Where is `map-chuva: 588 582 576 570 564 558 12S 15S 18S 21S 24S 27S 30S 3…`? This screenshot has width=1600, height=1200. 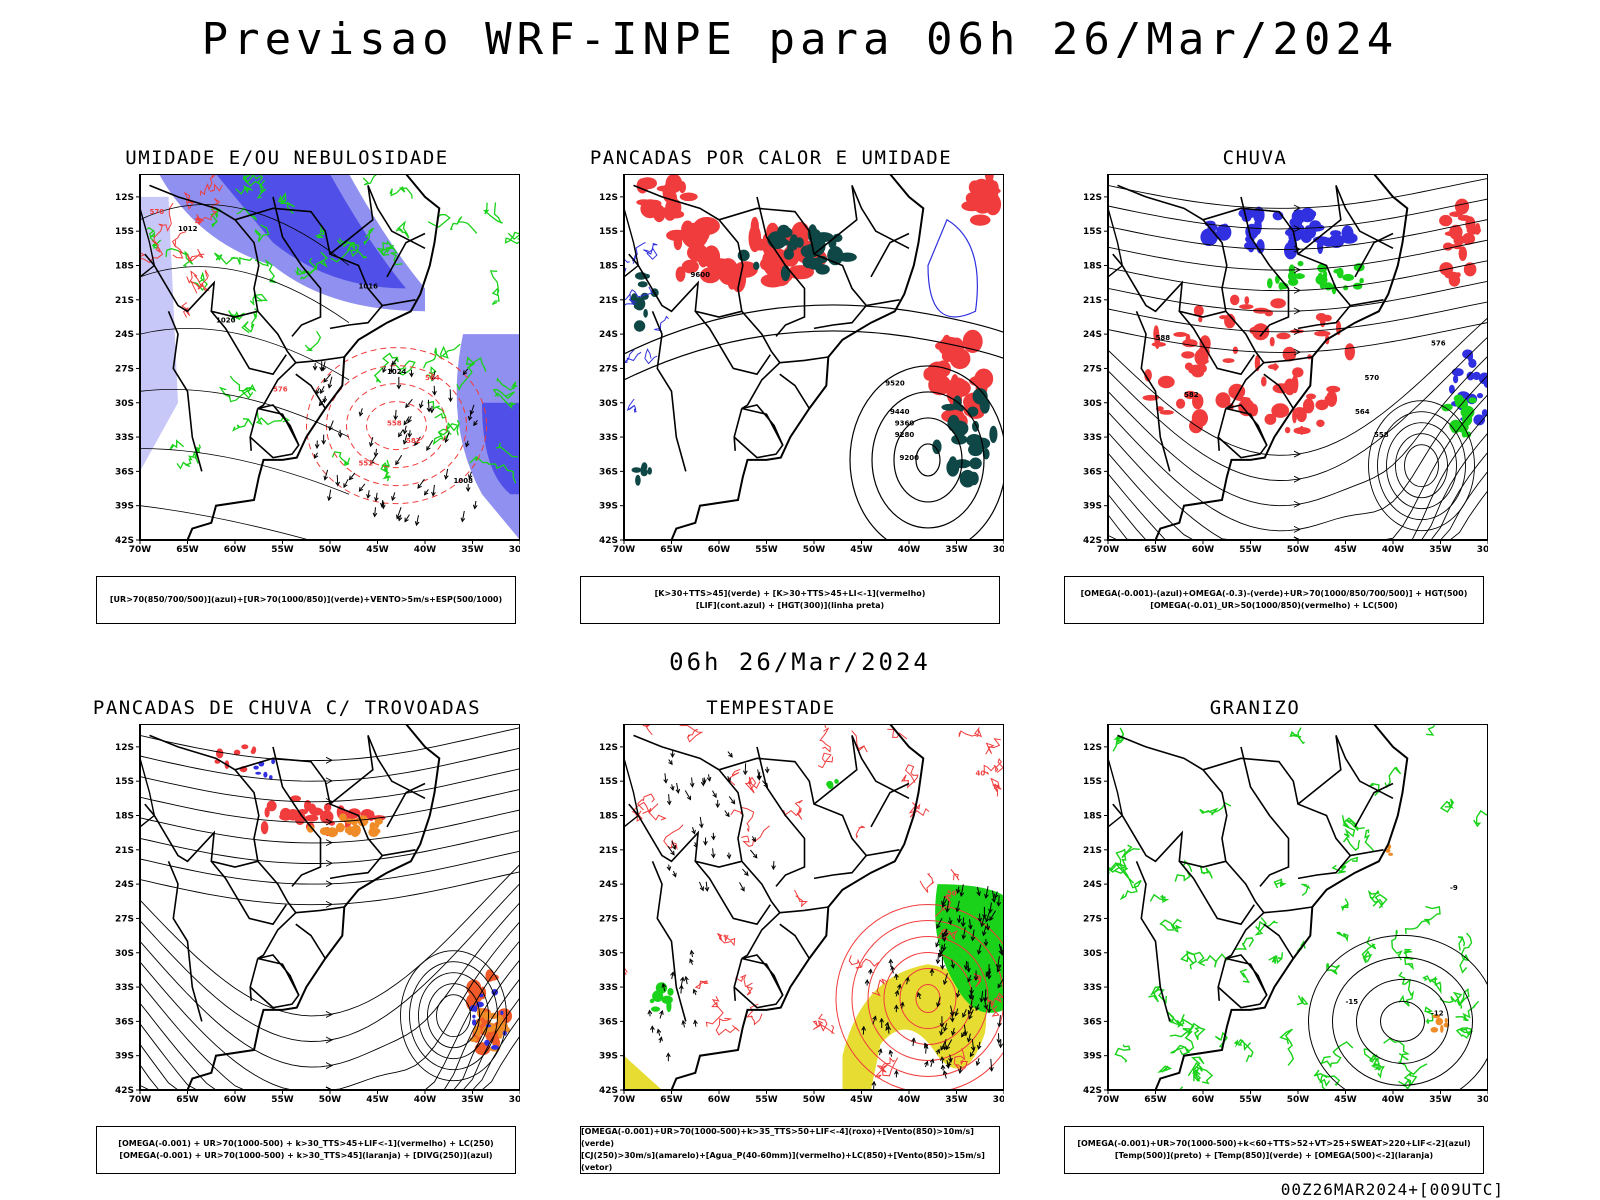 map-chuva: 588 582 576 570 564 558 12S 15S 18S 21S 24S 27S 30S 3… is located at coordinates (1276, 364).